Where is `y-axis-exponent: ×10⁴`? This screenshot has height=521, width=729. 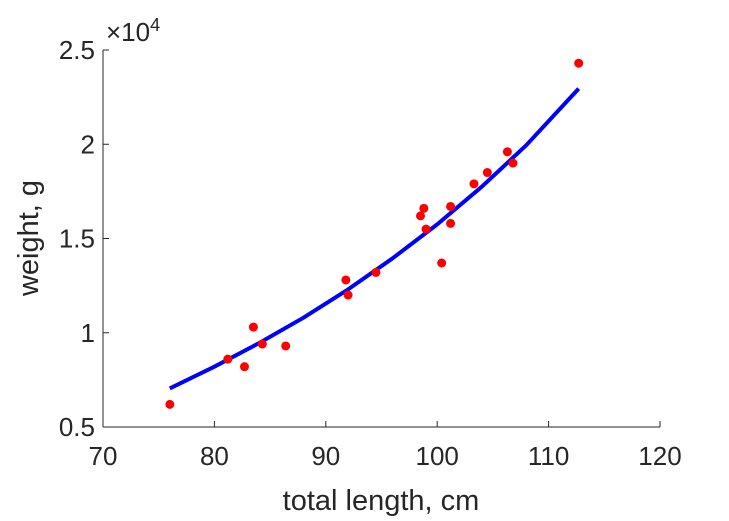 y-axis-exponent: ×10⁴ is located at coordinates (133, 31).